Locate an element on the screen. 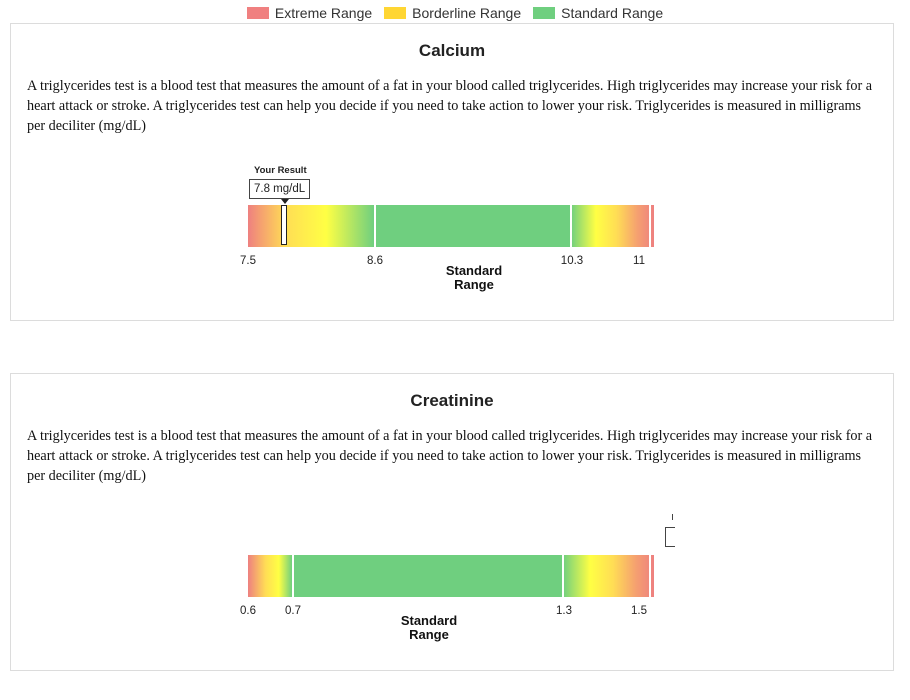 The height and width of the screenshot is (700, 910). legend-item-extreme: Extreme Range is located at coordinates (309, 13).